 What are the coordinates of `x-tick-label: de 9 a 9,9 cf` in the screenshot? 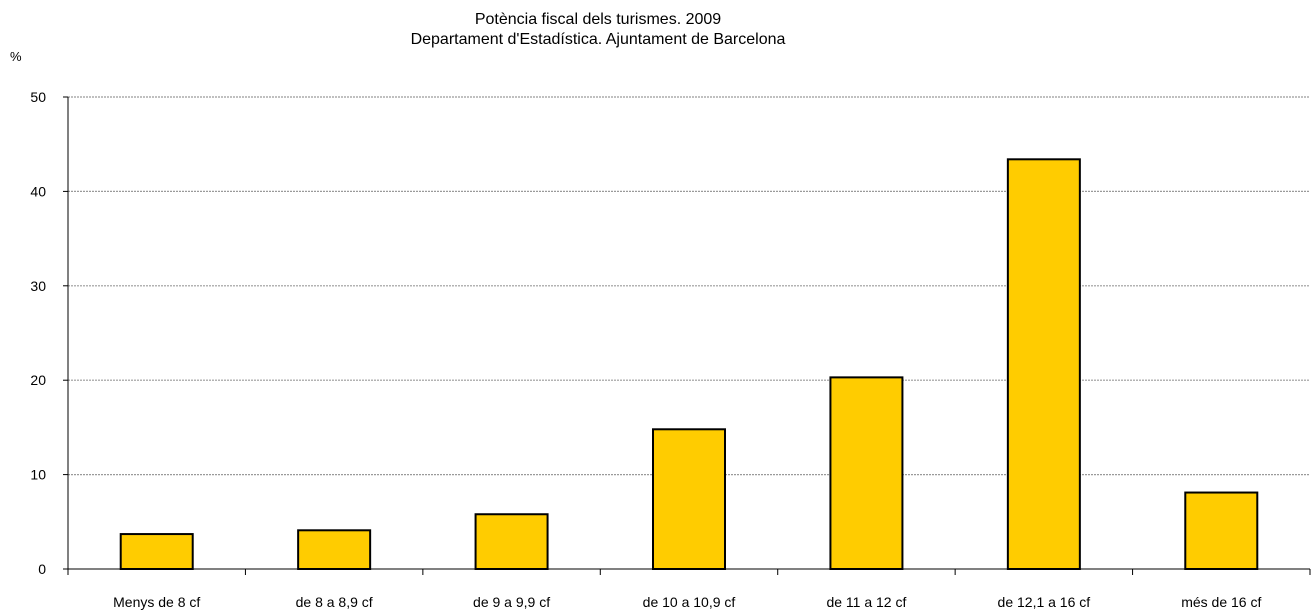 It's located at (511, 602).